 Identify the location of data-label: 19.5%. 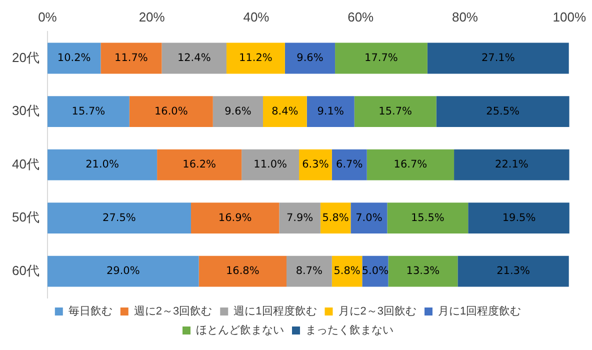
(519, 218).